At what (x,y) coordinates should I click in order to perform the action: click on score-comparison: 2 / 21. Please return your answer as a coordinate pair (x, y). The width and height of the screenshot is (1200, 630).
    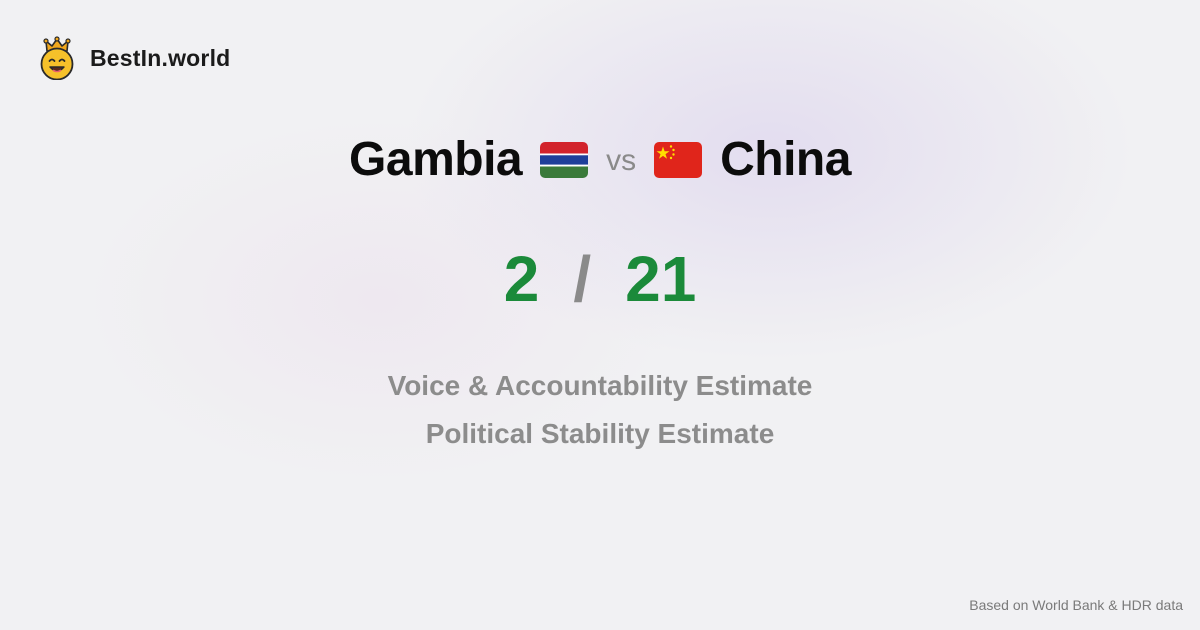
    Looking at the image, I should click on (600, 279).